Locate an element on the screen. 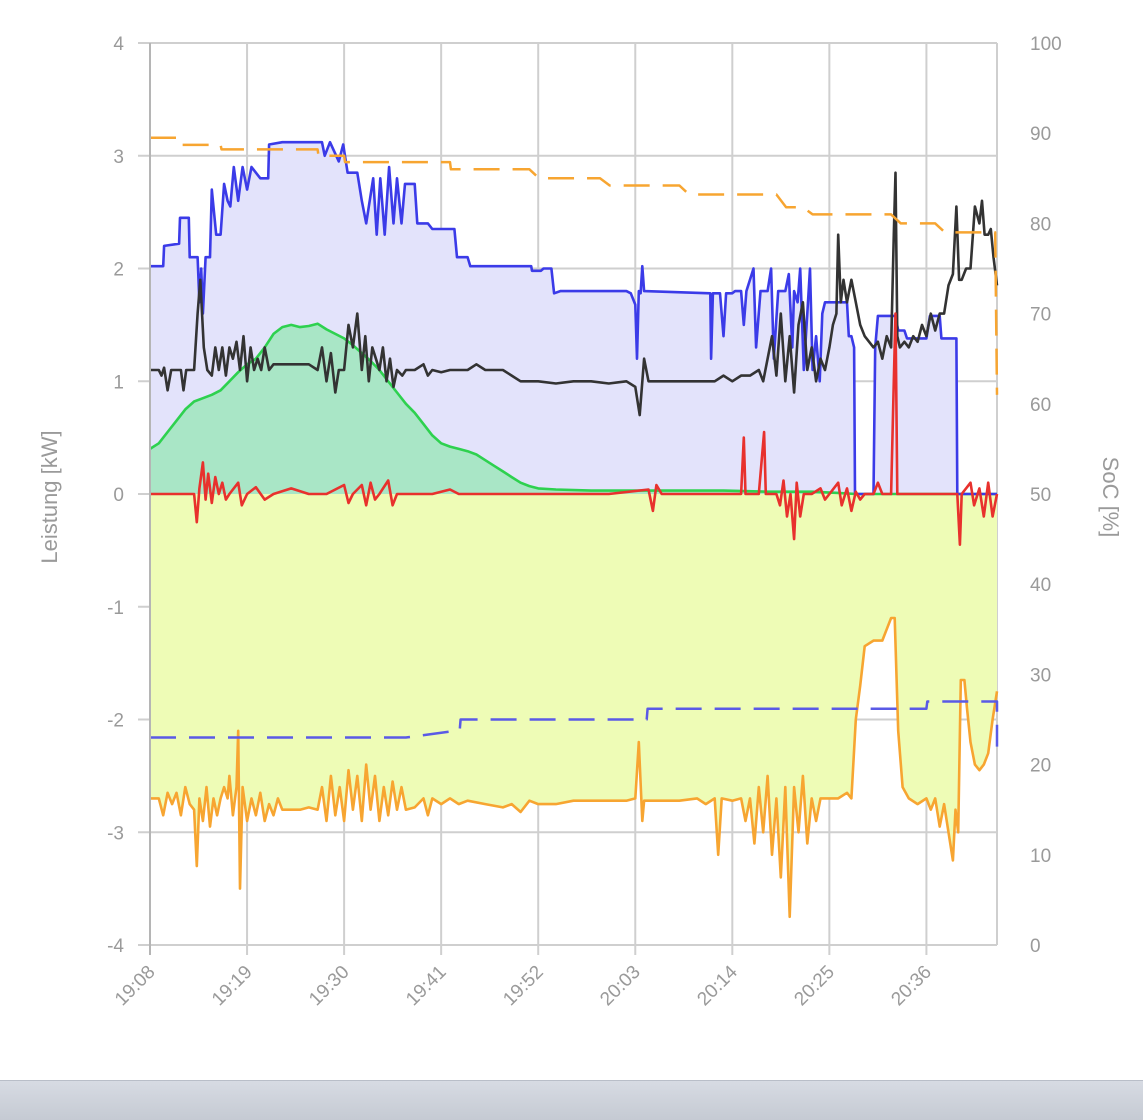 The height and width of the screenshot is (1120, 1143). y2-tick-label: 70 is located at coordinates (1040, 315).